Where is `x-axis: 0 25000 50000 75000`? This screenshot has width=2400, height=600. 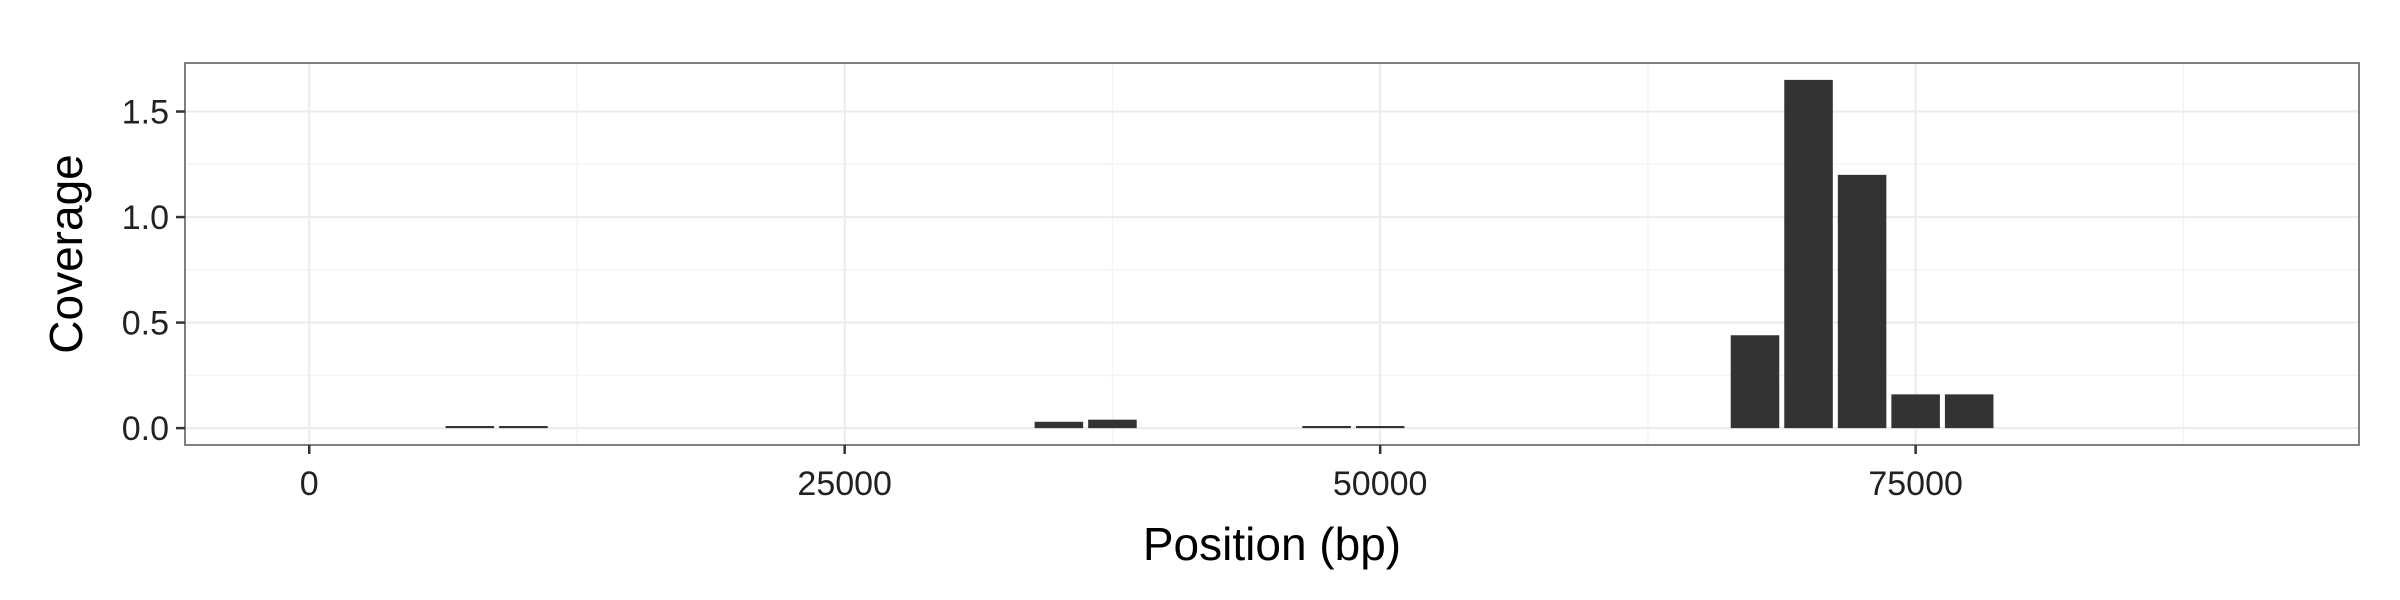
x-axis: 0 25000 50000 75000 is located at coordinates (1131, 474).